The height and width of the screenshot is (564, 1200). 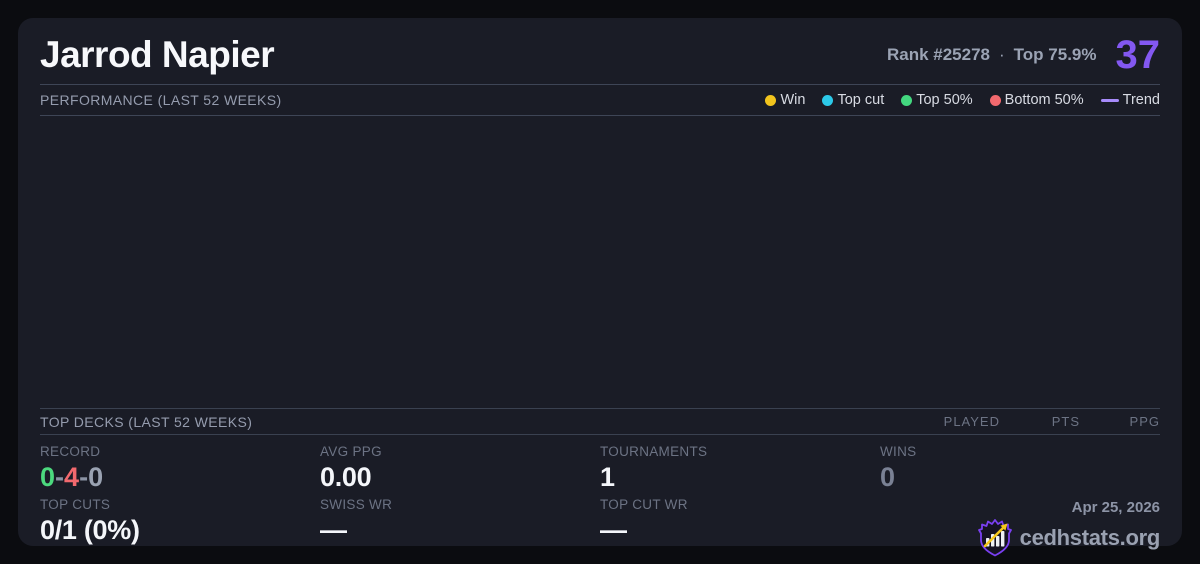 What do you see at coordinates (1141, 100) in the screenshot?
I see `legend-label: Trend` at bounding box center [1141, 100].